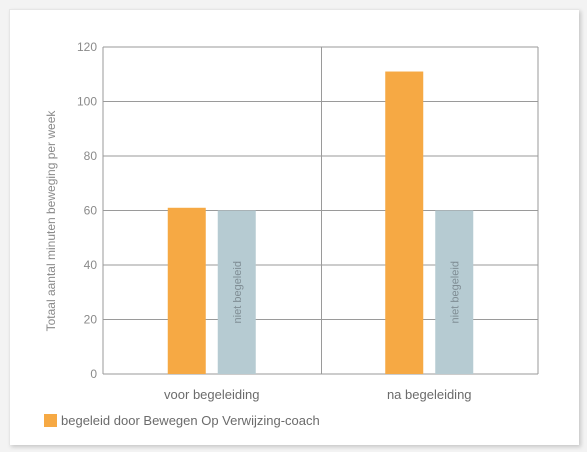 The width and height of the screenshot is (587, 452). Describe the element at coordinates (87, 47) in the screenshot. I see `y-tick-label-120: 120` at that location.